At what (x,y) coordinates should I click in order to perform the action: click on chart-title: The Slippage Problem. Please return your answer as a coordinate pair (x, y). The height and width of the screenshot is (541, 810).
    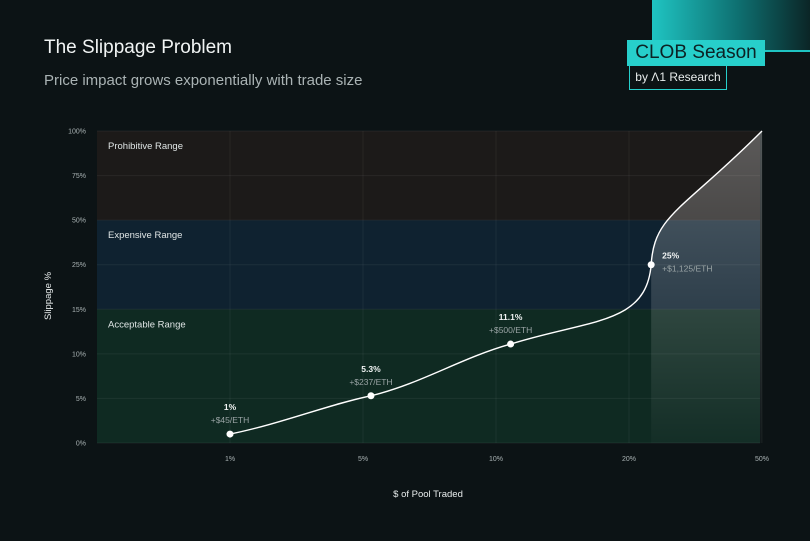
    Looking at the image, I should click on (138, 47).